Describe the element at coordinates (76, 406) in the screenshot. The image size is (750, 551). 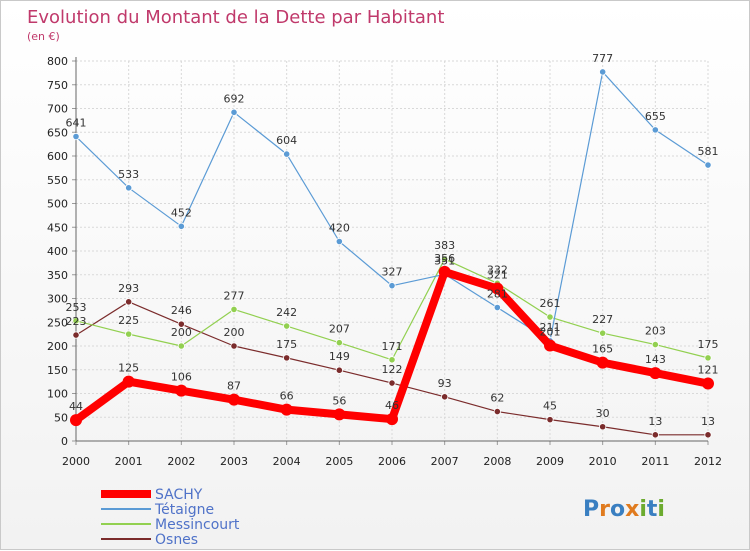
I see `data-label: 44` at that location.